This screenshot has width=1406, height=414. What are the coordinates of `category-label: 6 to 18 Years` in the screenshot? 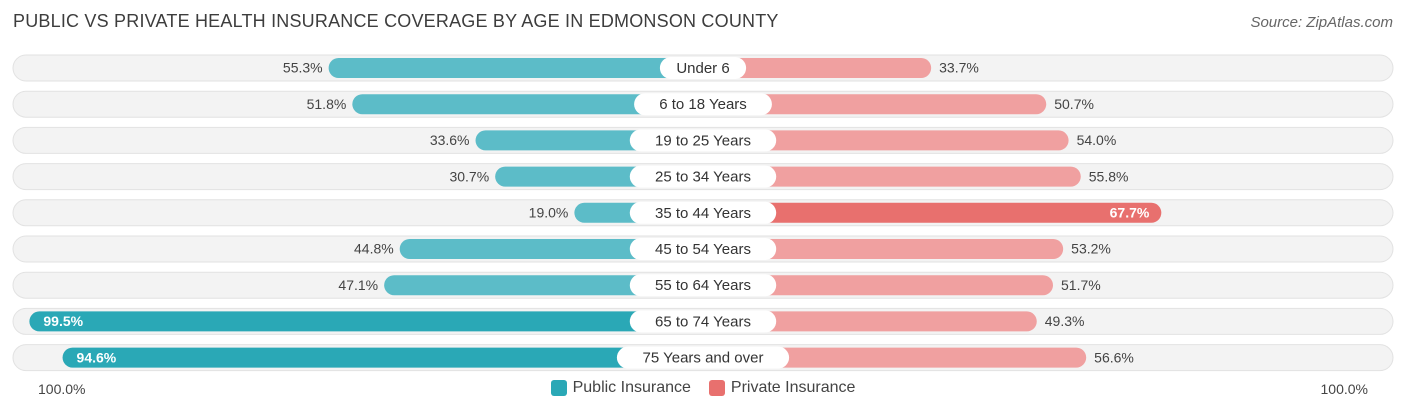 It's located at (703, 104).